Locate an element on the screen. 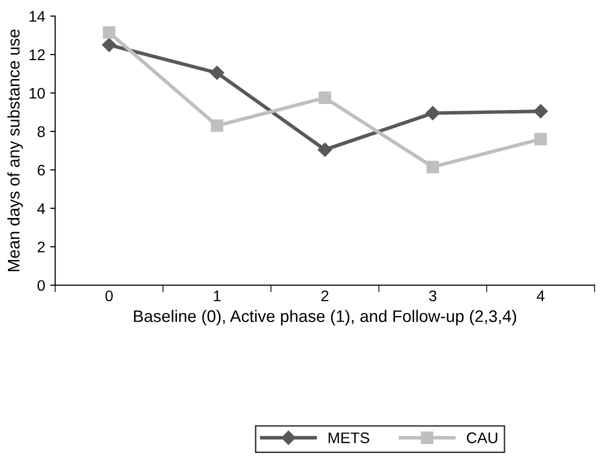 The image size is (613, 460). y-tick-label: 6 is located at coordinates (41, 170).